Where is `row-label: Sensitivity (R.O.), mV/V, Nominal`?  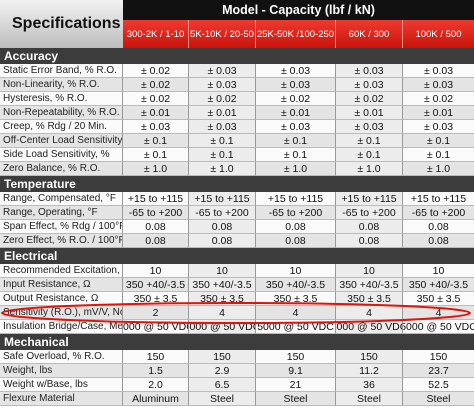 row-label: Sensitivity (R.O.), mV/V, Nominal is located at coordinates (61, 313).